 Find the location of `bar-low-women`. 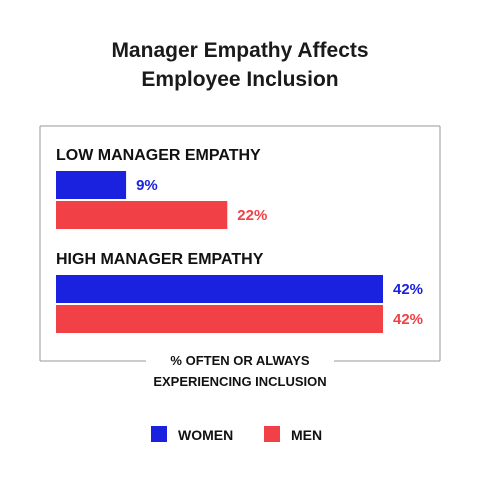

bar-low-women is located at coordinates (91, 185).